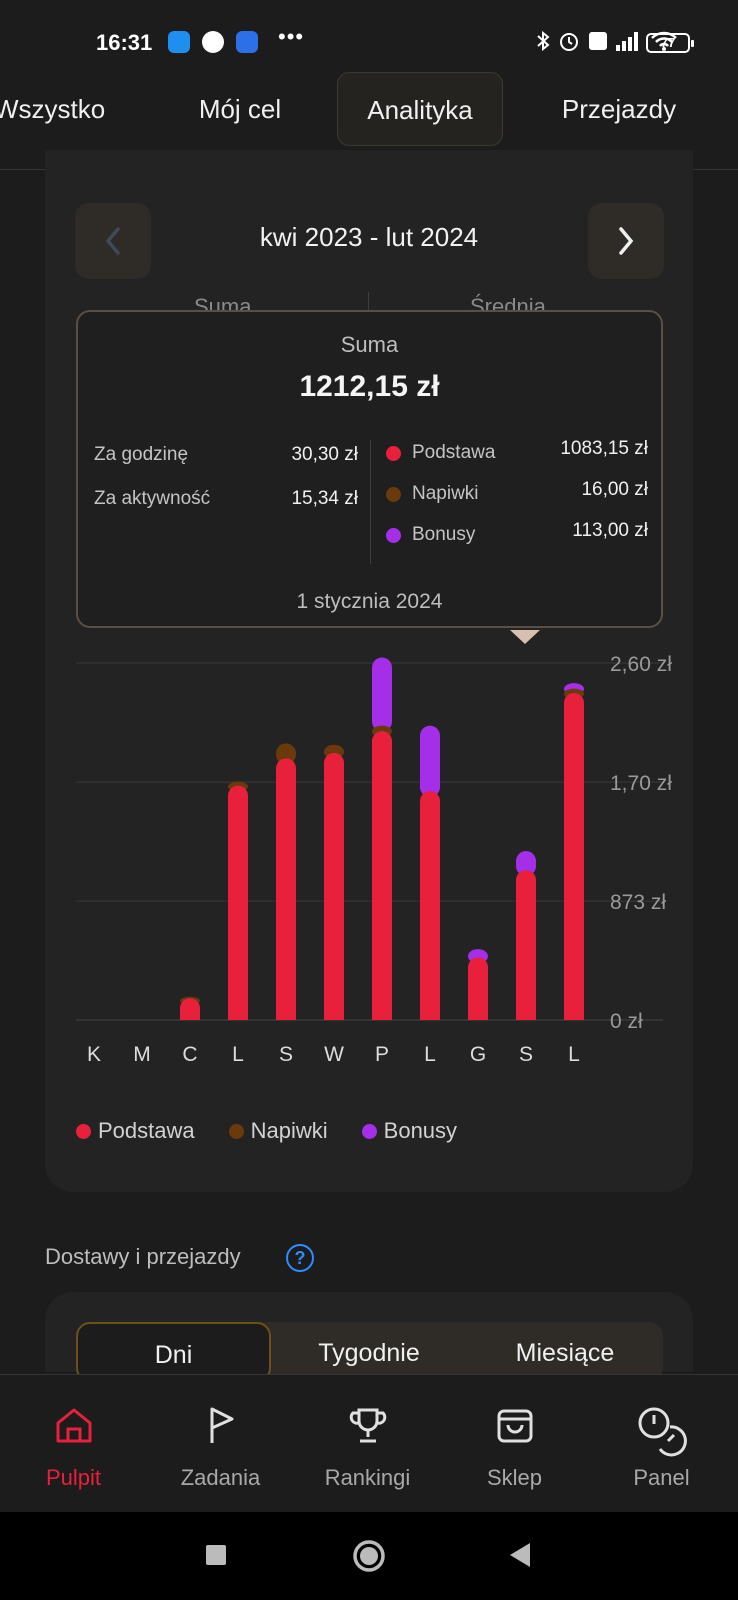 The image size is (738, 1600). I want to click on legend-base: Podstawa, so click(135, 1131).